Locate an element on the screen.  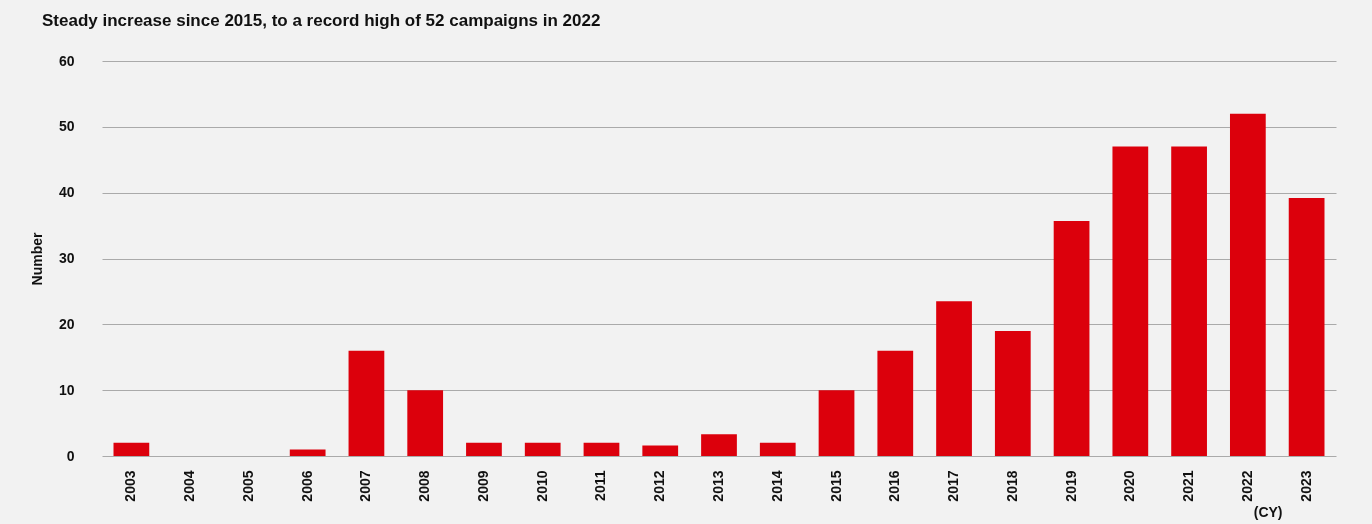
x-tick-label: 2008 is located at coordinates (424, 486).